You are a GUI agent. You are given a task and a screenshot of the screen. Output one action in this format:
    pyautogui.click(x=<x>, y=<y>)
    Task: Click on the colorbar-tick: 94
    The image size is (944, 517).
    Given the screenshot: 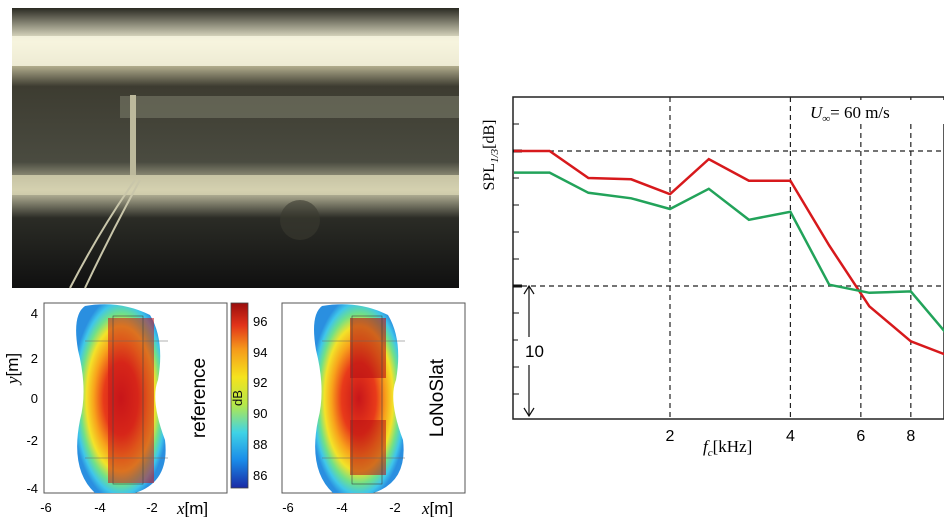 What is the action you would take?
    pyautogui.click(x=260, y=352)
    